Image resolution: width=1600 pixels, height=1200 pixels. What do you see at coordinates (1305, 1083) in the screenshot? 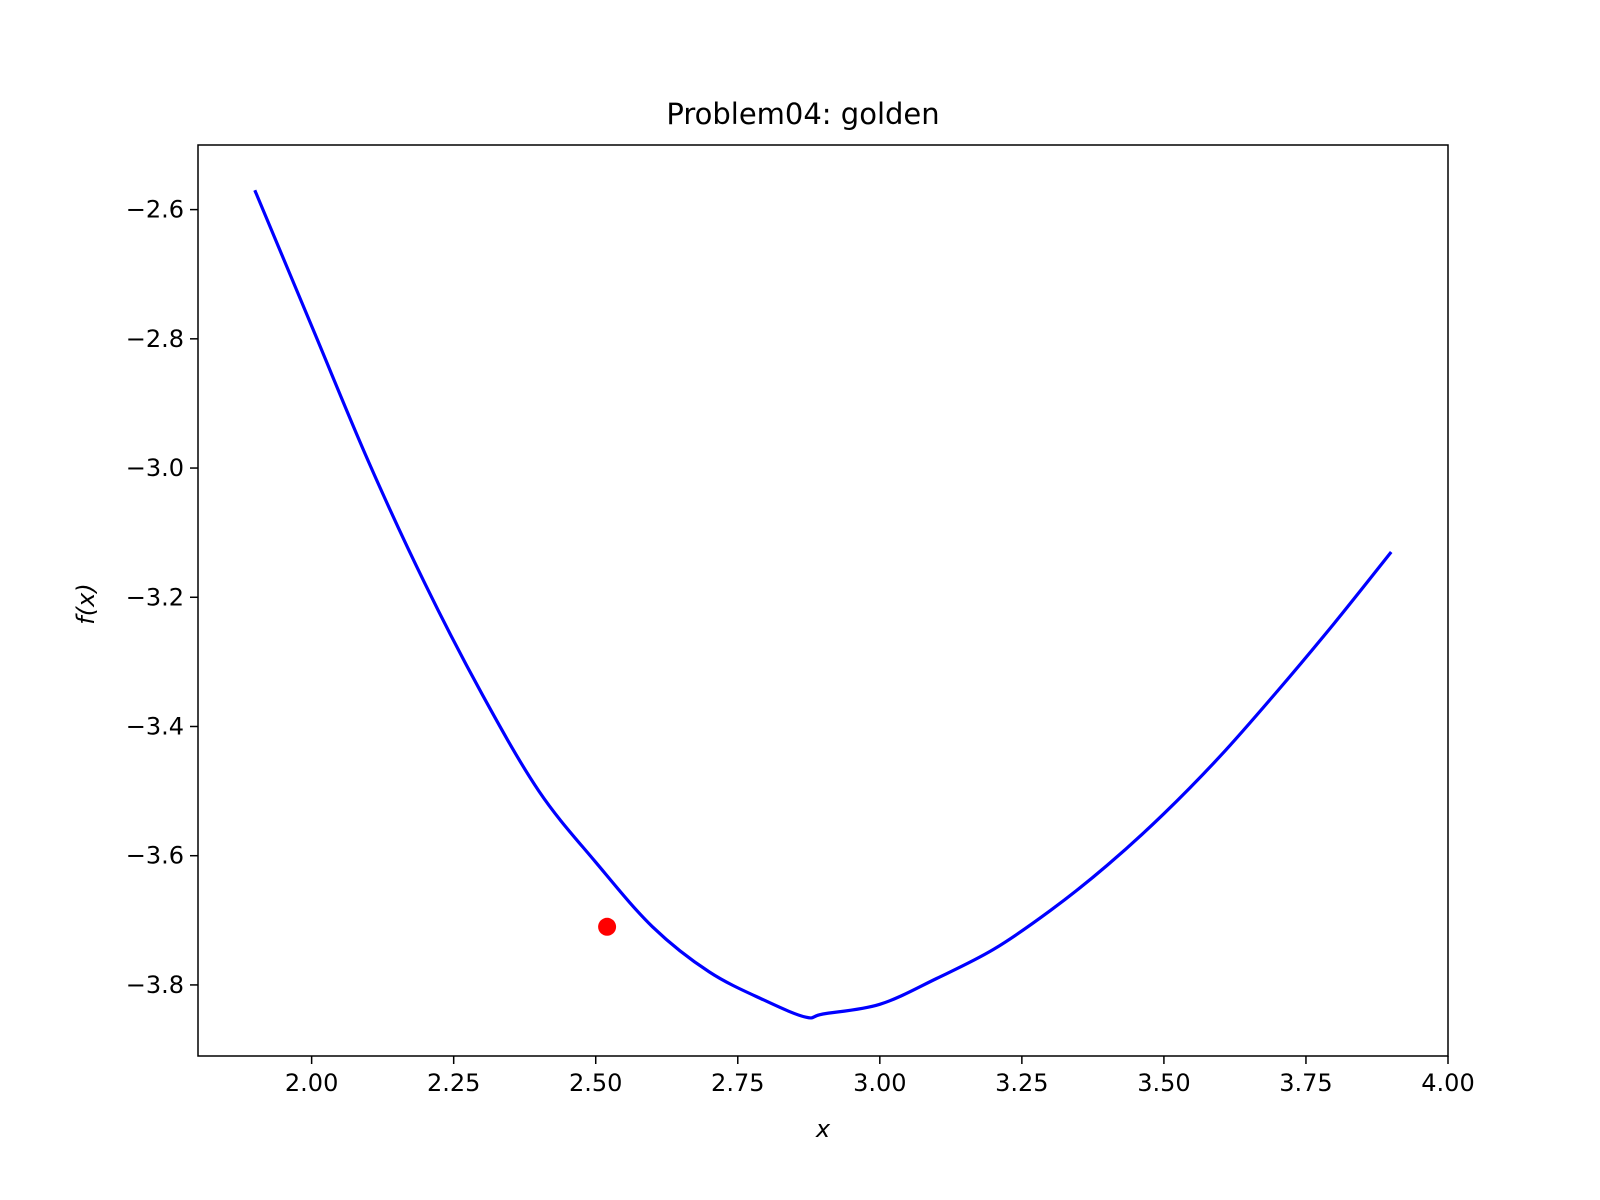
I see `x-tick-label: 3.75` at bounding box center [1305, 1083].